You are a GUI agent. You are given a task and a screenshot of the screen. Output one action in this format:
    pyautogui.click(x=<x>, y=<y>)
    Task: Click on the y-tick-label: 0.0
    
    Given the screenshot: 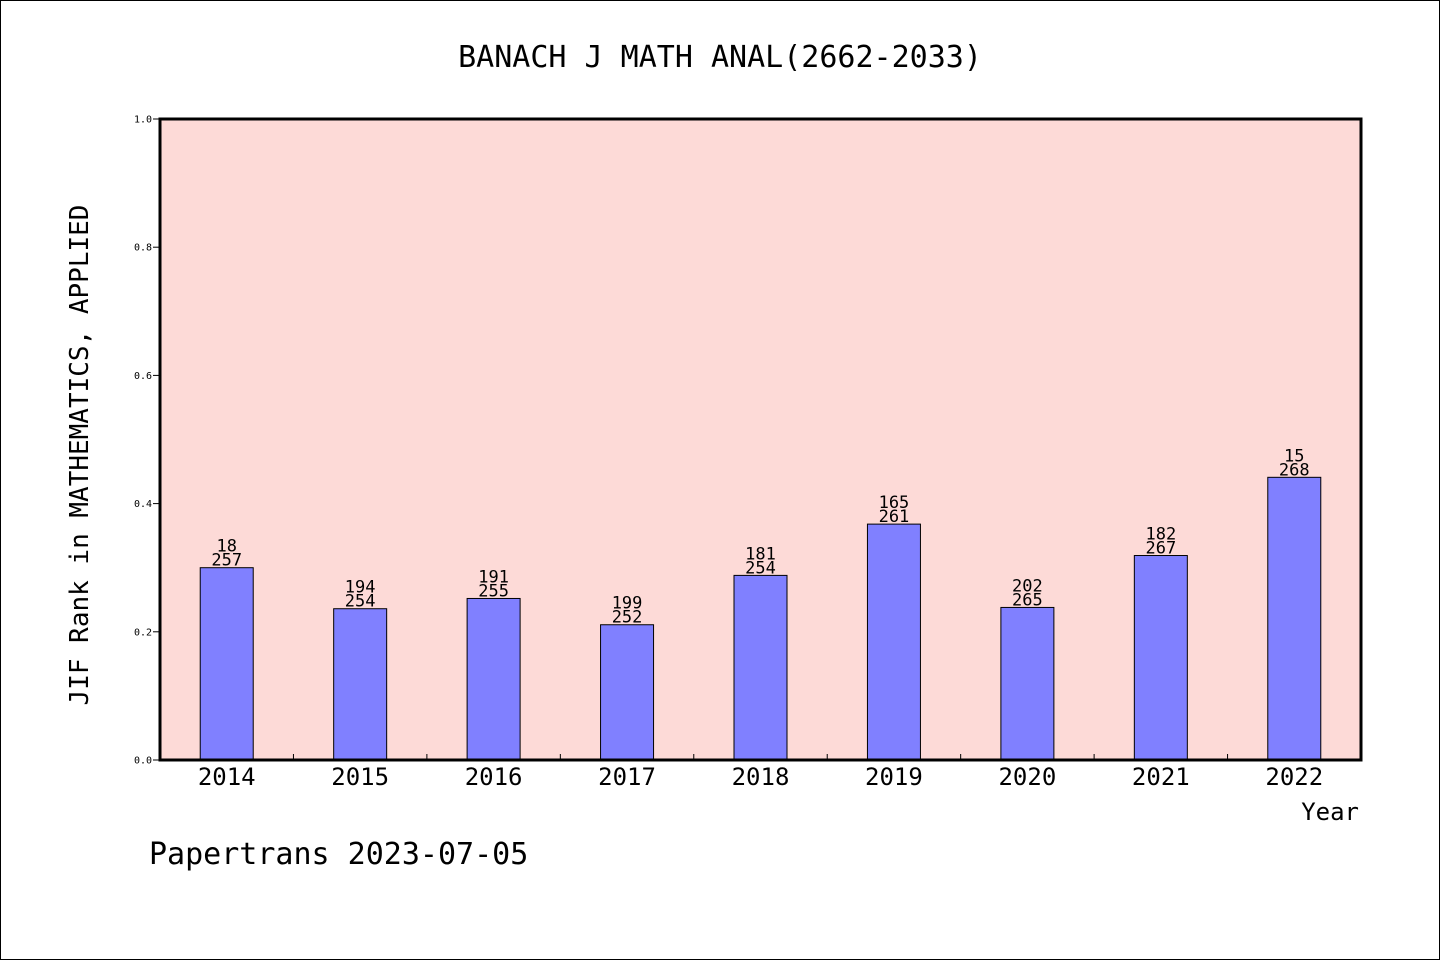 What is the action you would take?
    pyautogui.click(x=143, y=761)
    